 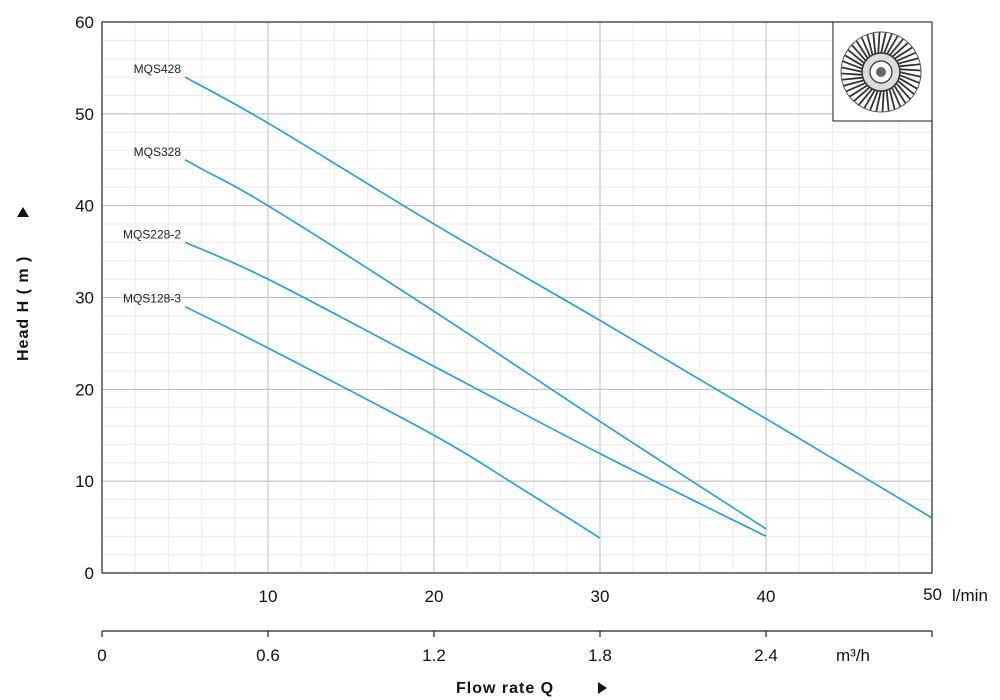 I want to click on y-tick-label: 50, so click(x=84, y=114).